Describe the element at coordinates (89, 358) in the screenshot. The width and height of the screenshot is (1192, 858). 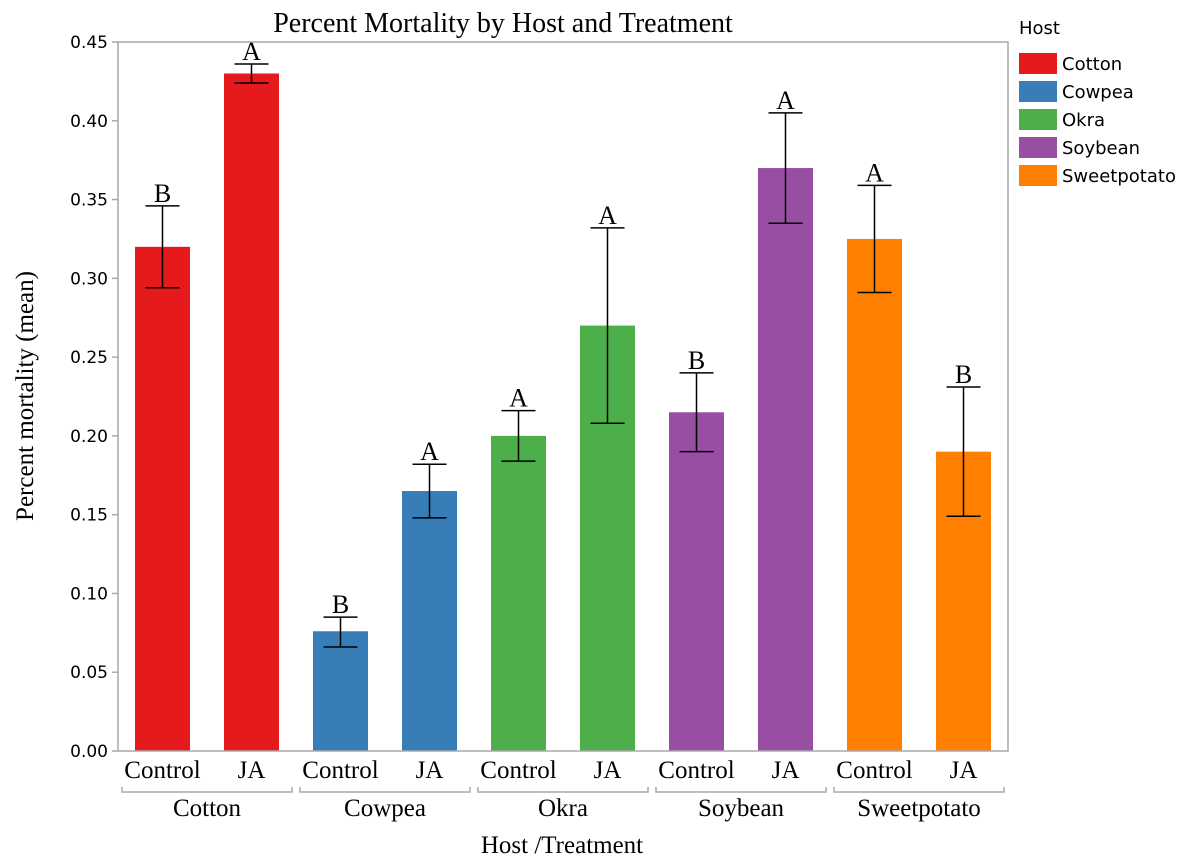
I see `y-tick-label: 0.25` at that location.